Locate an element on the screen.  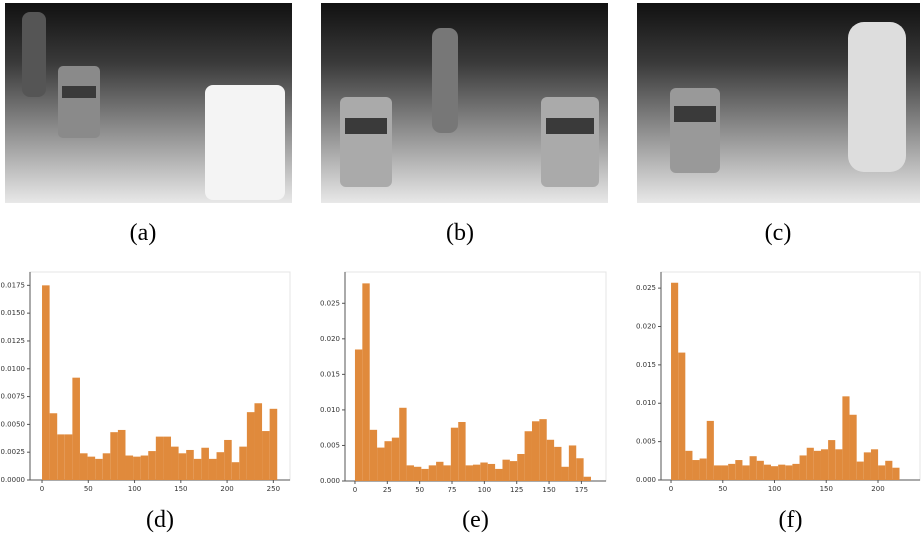
plot-frame is located at coordinates (790, 376).